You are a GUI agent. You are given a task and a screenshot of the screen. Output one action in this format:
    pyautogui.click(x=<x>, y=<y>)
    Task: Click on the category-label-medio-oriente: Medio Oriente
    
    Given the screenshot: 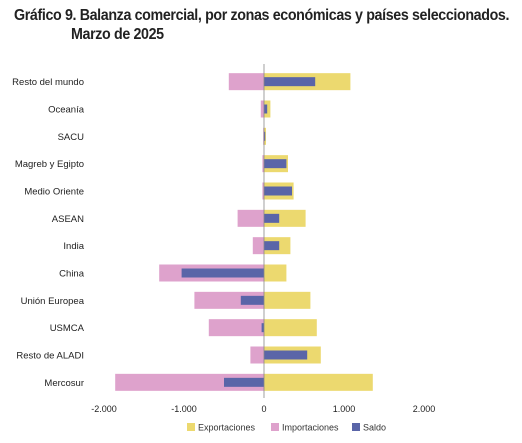 What is the action you would take?
    pyautogui.click(x=54, y=192)
    